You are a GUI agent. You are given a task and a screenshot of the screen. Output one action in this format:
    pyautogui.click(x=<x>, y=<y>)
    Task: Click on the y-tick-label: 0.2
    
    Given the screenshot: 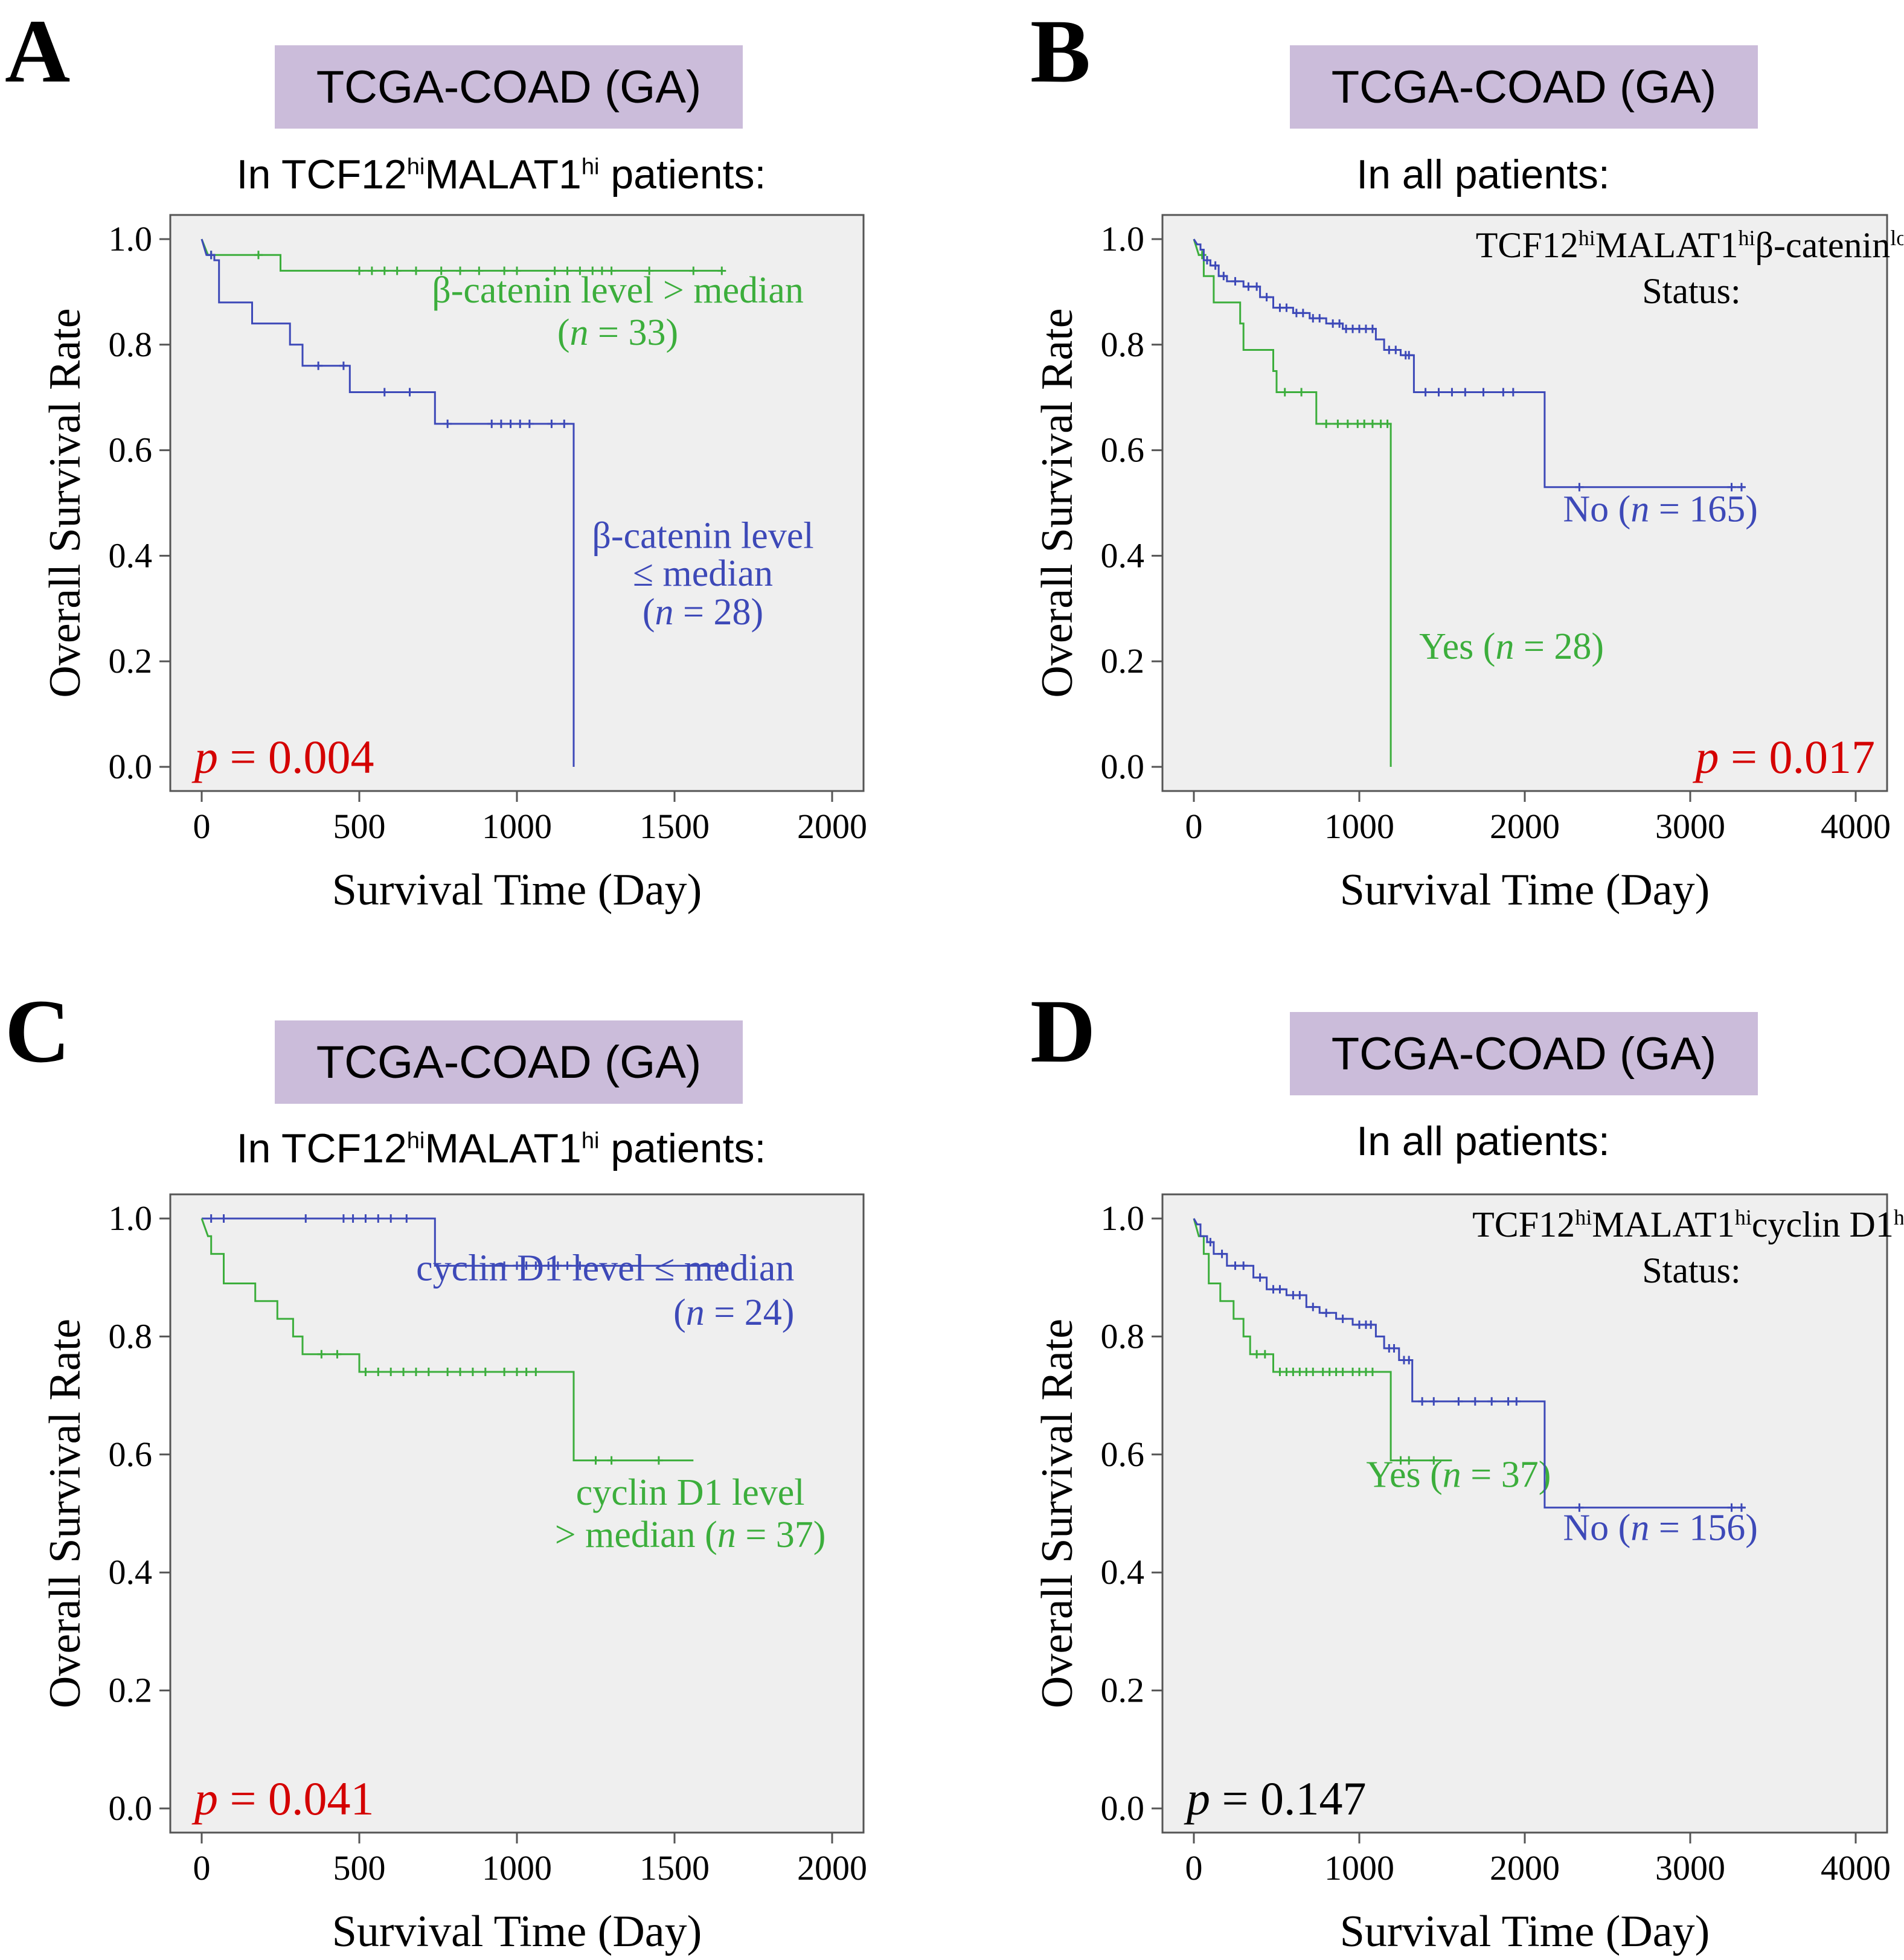 What is the action you would take?
    pyautogui.click(x=131, y=1690)
    